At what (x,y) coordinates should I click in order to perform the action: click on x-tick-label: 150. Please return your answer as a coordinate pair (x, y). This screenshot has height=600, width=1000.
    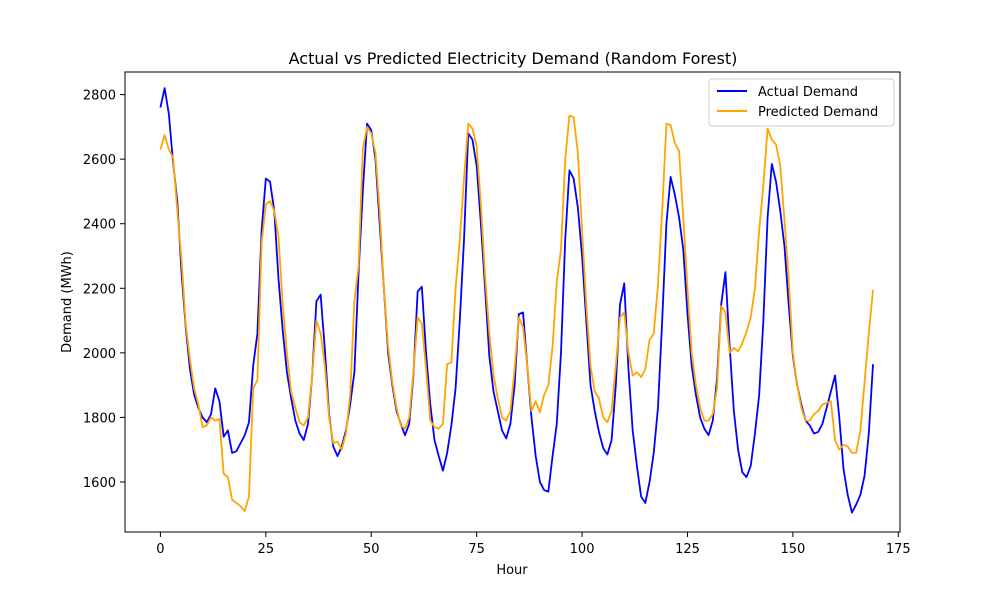
    Looking at the image, I should click on (792, 549).